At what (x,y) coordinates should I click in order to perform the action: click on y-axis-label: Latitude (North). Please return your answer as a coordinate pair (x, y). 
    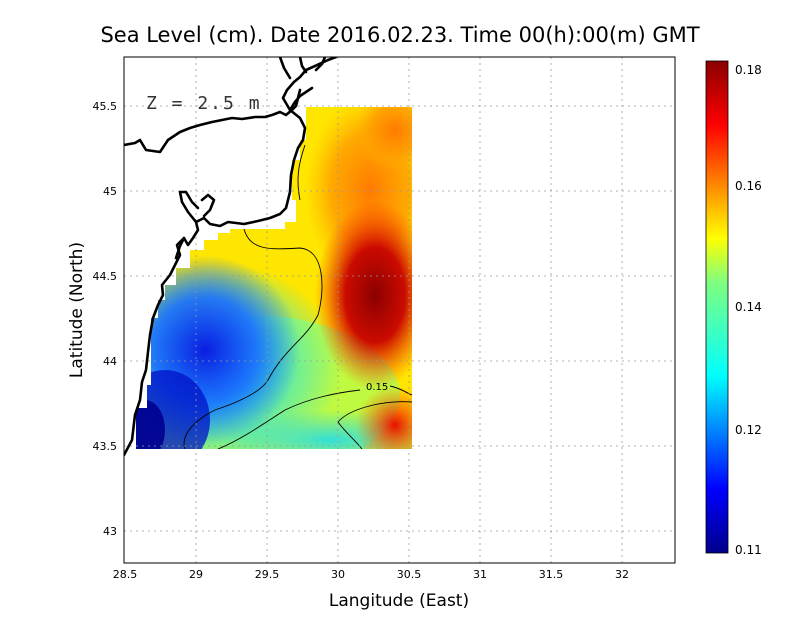
    Looking at the image, I should click on (77, 310).